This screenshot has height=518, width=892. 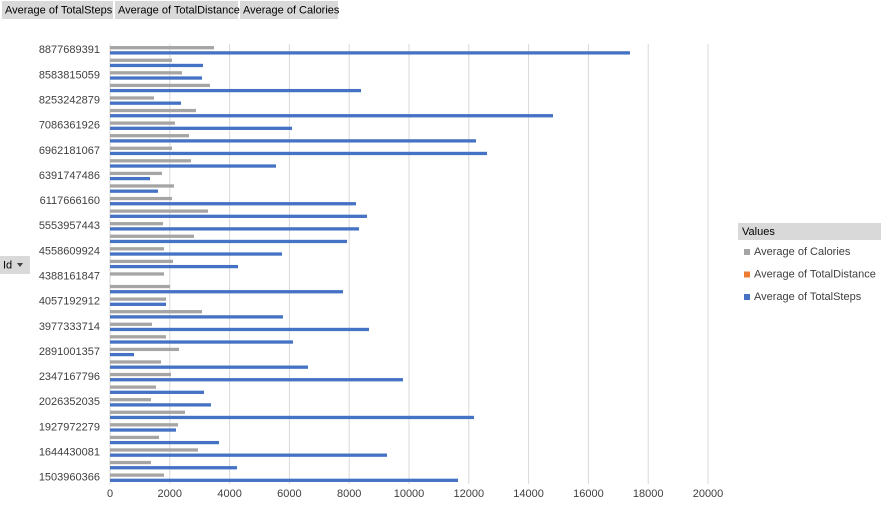 I want to click on y-tick-label: 8877689391, so click(x=69, y=50).